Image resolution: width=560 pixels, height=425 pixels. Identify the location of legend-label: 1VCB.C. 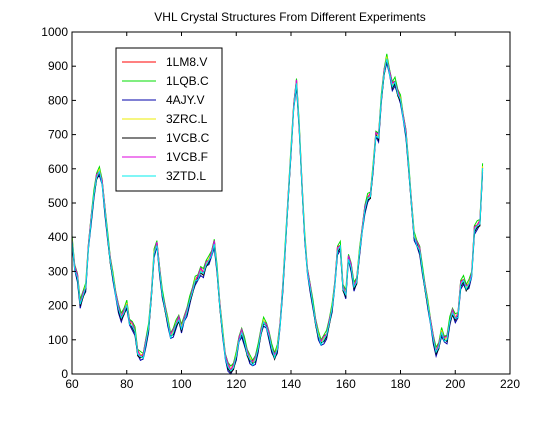
(188, 138).